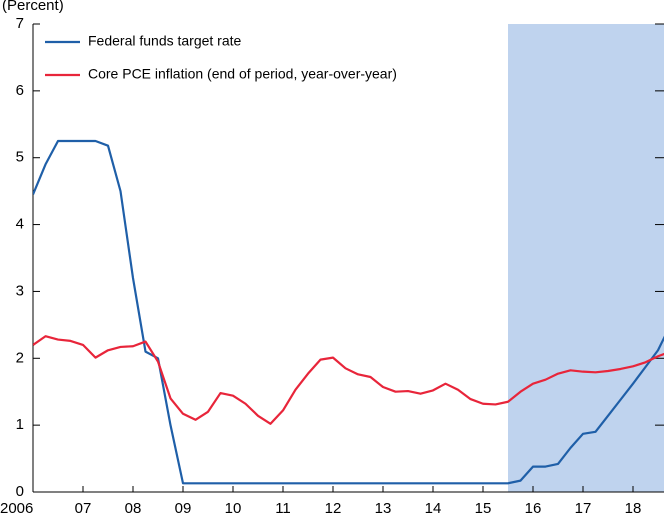 This screenshot has height=525, width=664. What do you see at coordinates (533, 508) in the screenshot?
I see `x-tick-label: 16` at bounding box center [533, 508].